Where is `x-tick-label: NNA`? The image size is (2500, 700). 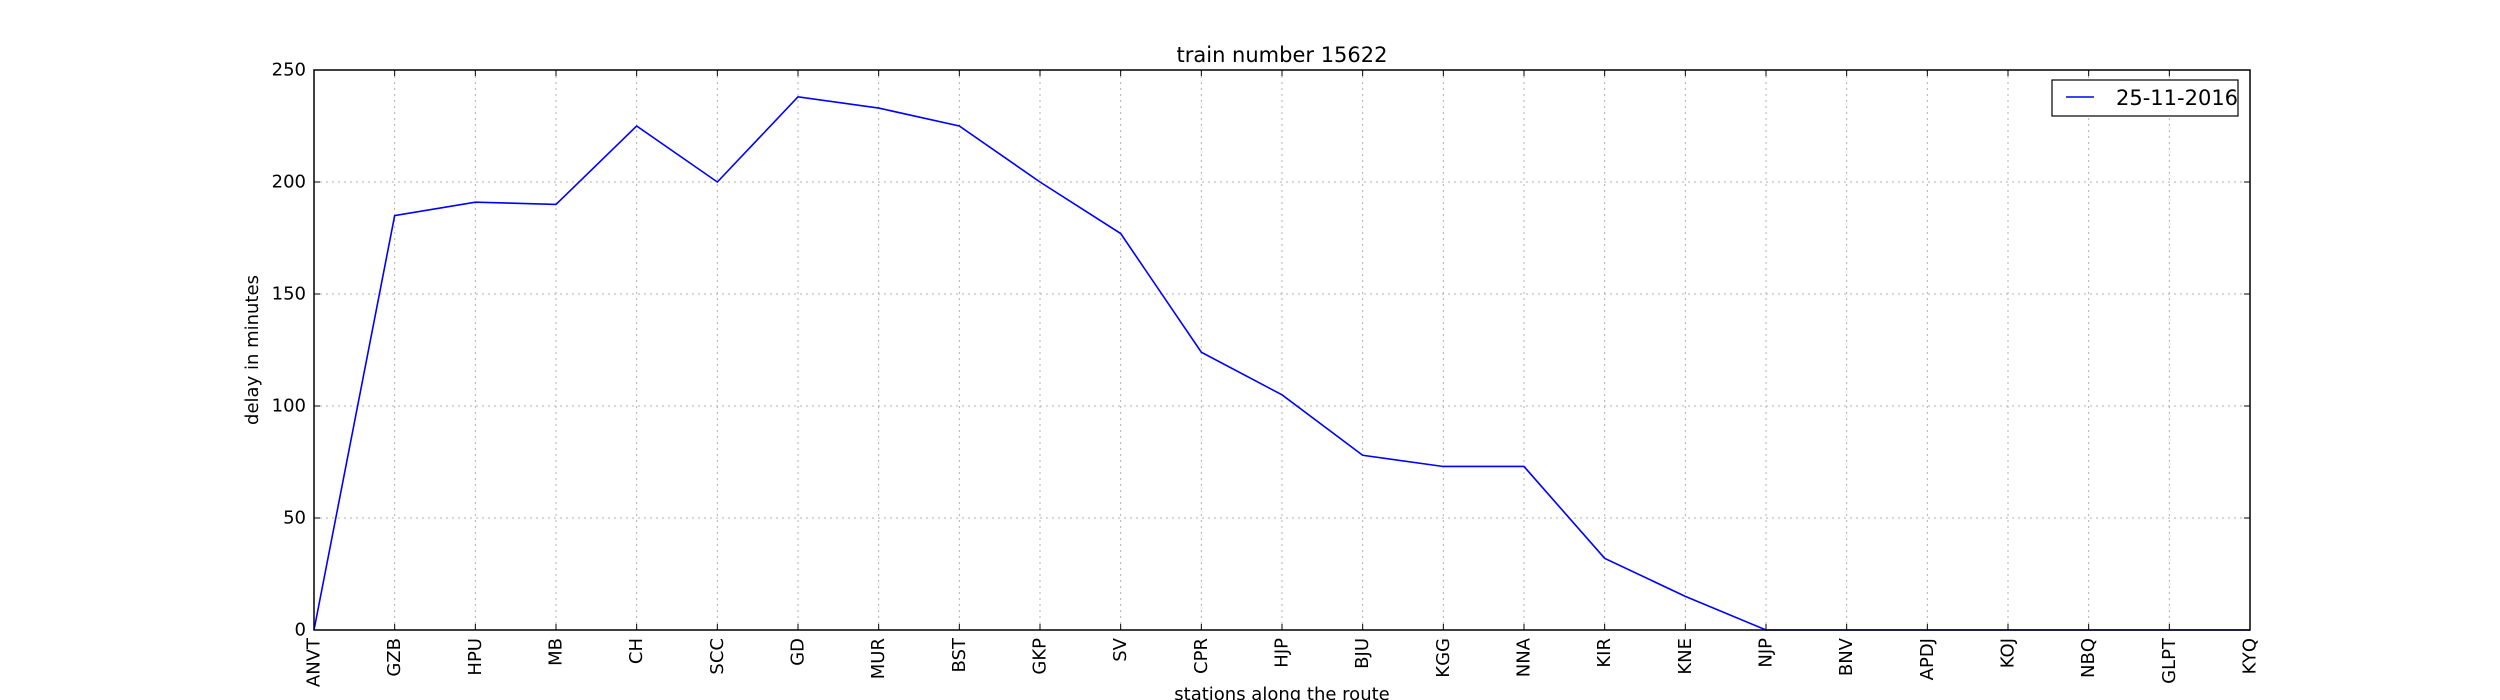
x-tick-label: NNA is located at coordinates (1524, 657).